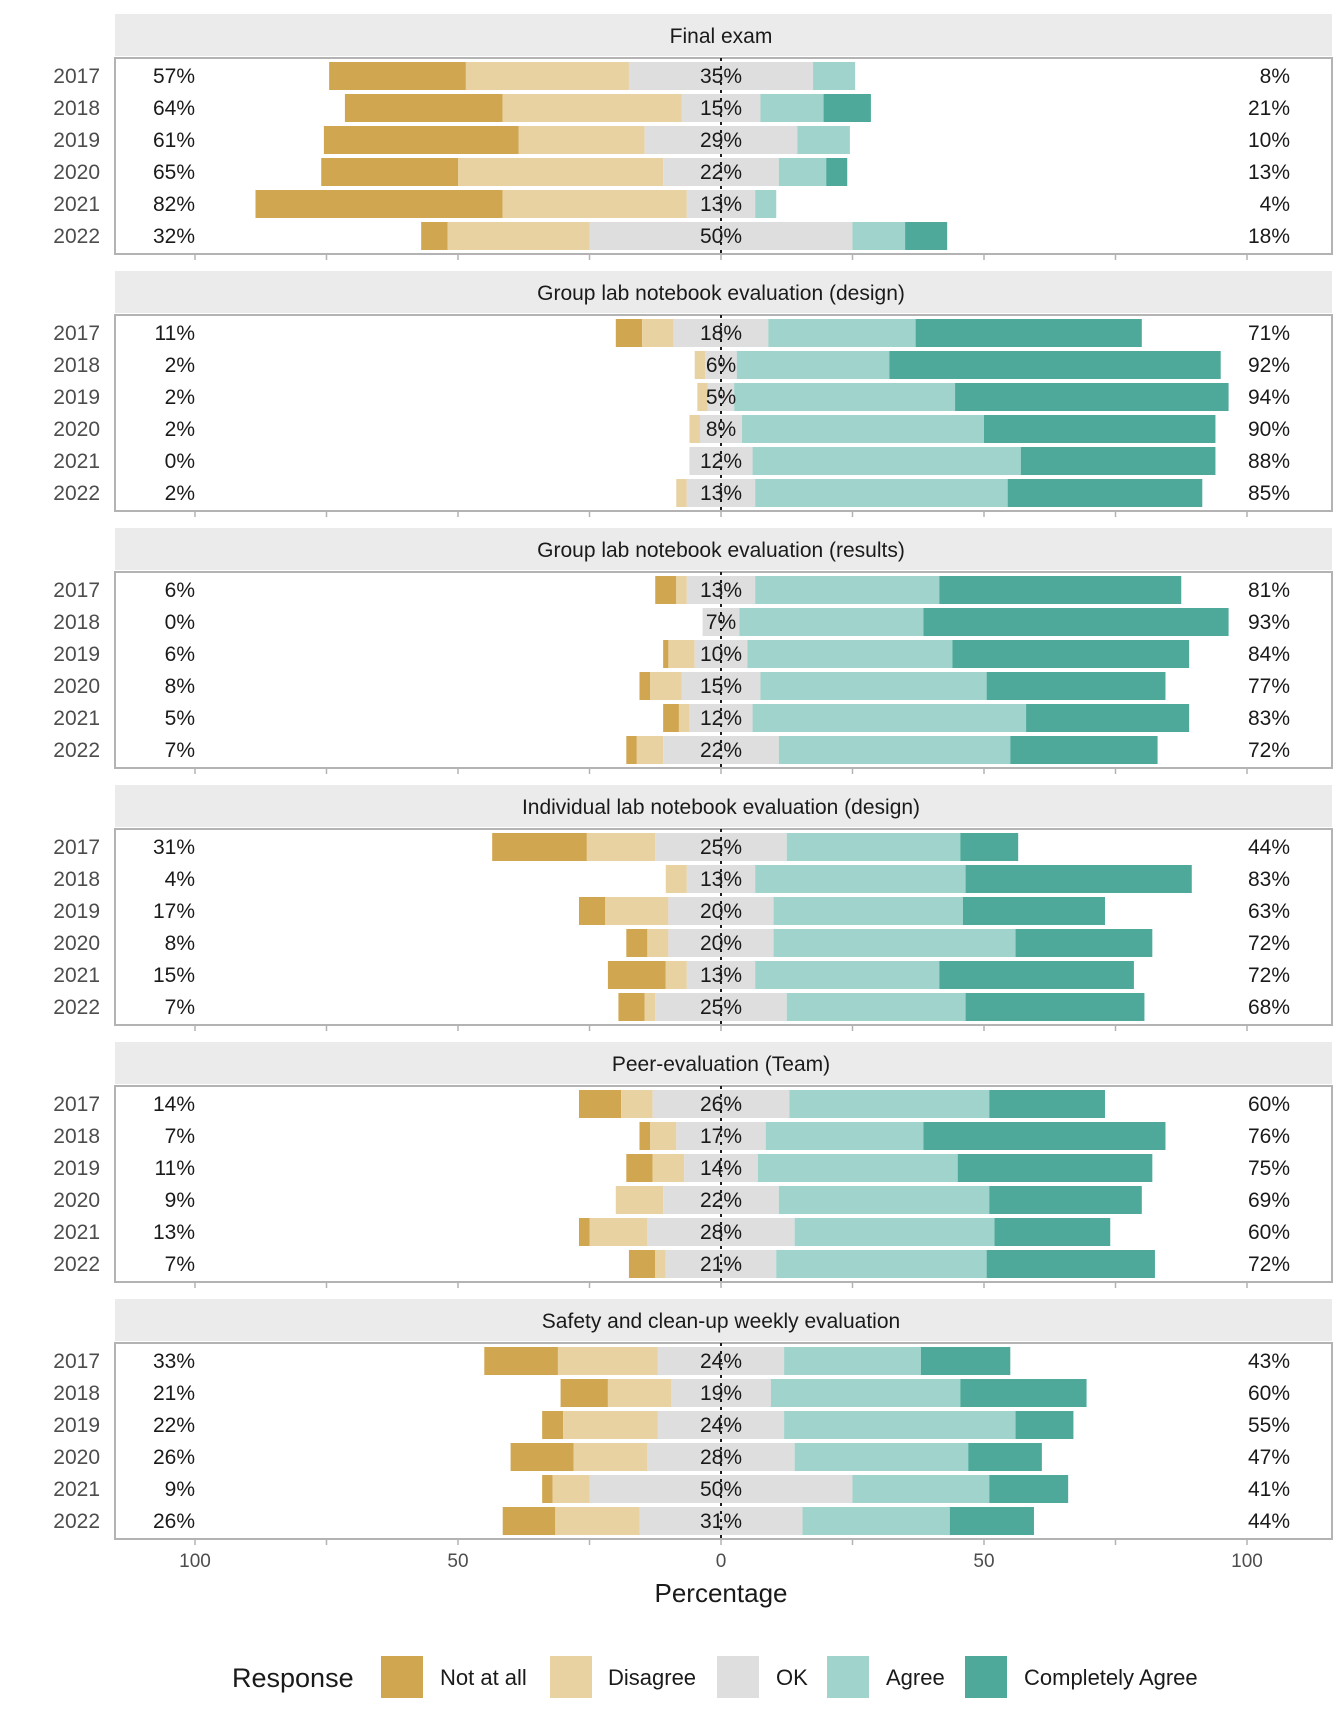 This screenshot has width=1344, height=1728. What do you see at coordinates (848, 1677) in the screenshot?
I see `legend-swatch-agree` at bounding box center [848, 1677].